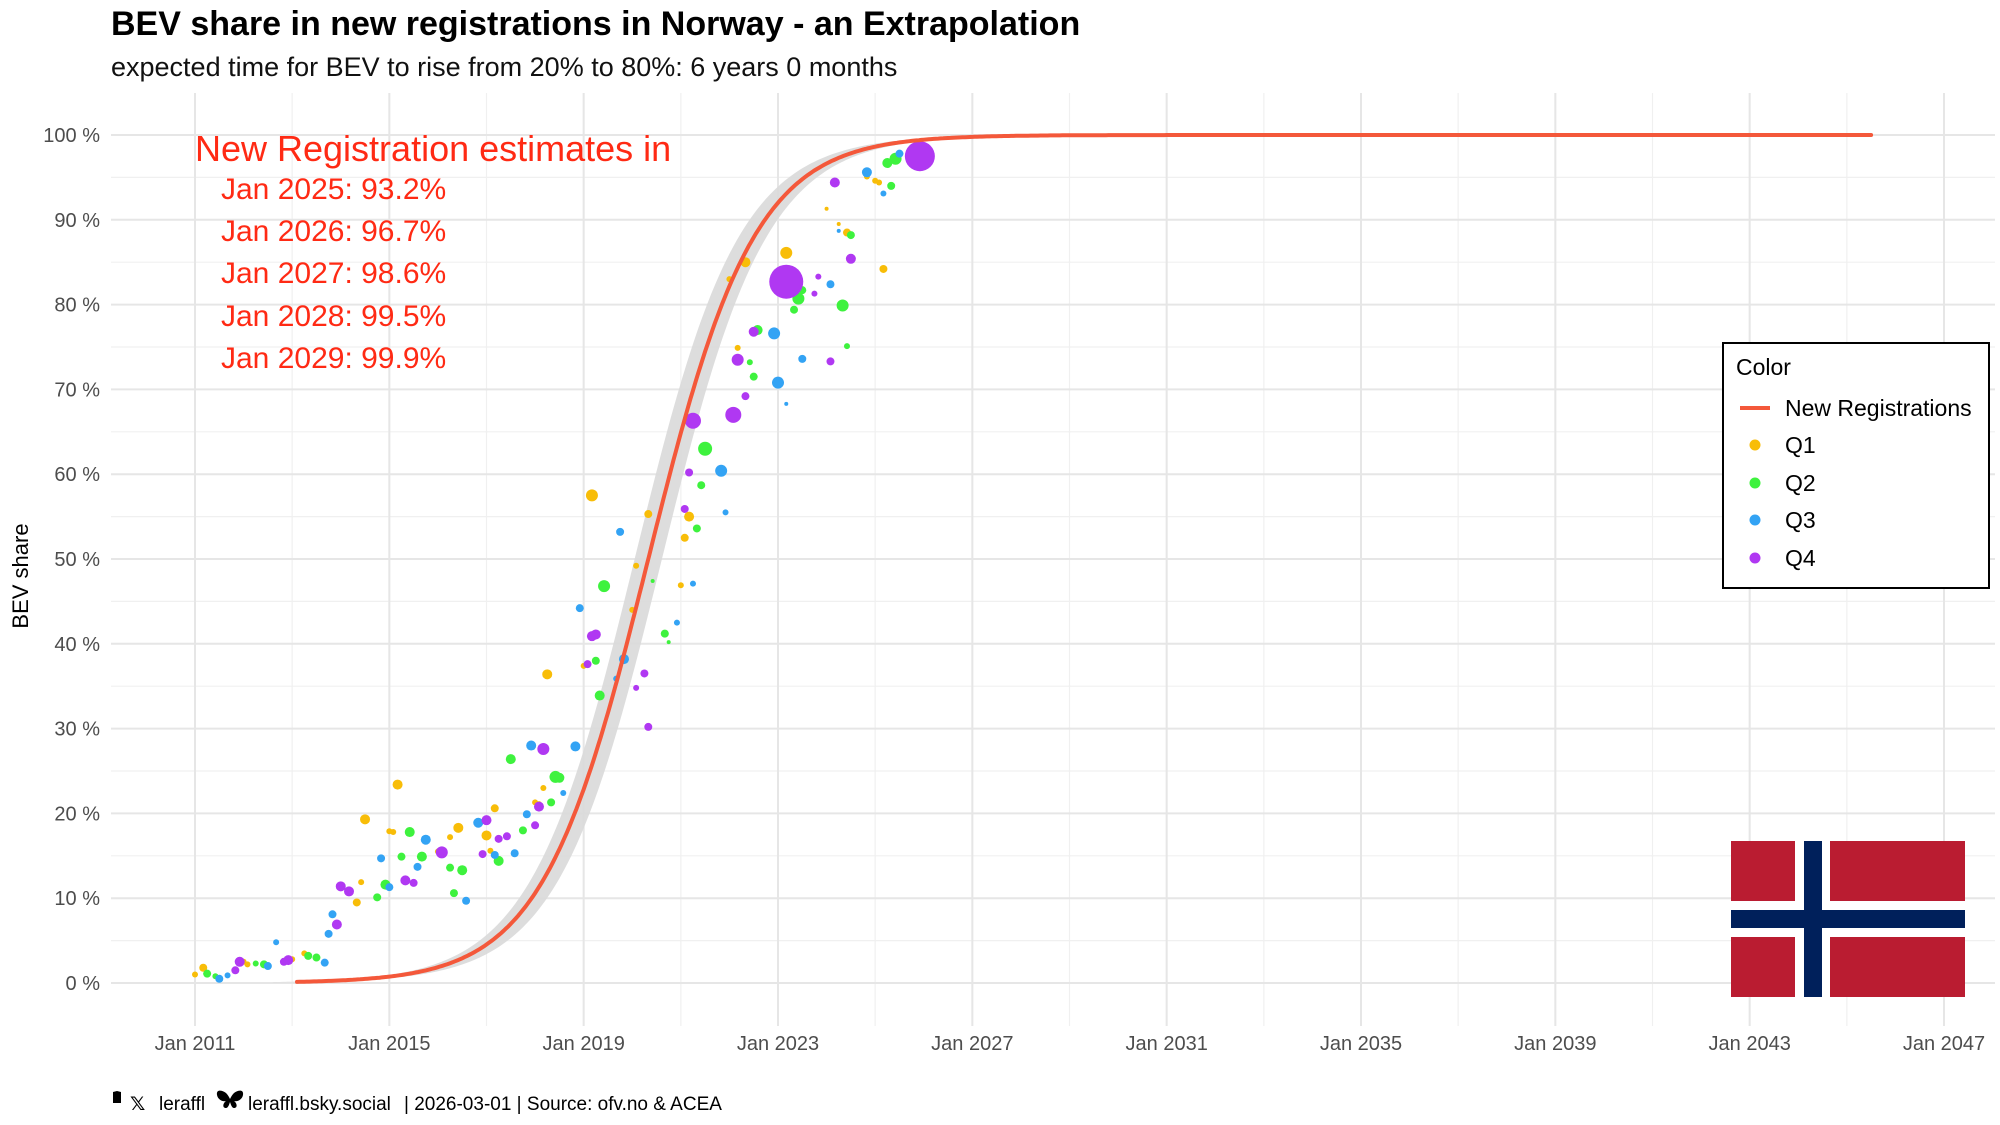 The height and width of the screenshot is (1125, 2000). I want to click on annotation-line: Jan 2026: 96.7%, so click(333, 231).